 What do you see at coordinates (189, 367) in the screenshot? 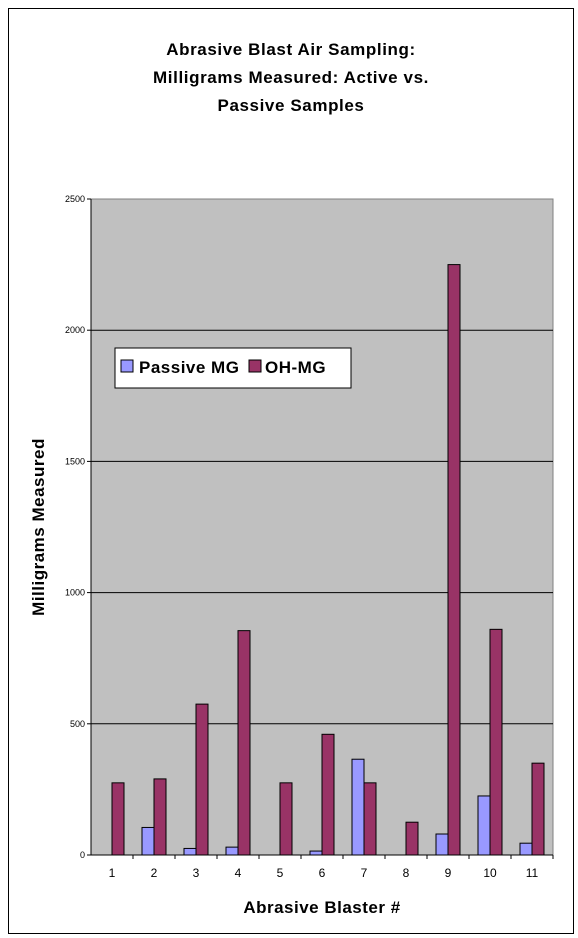
I see `legend-label-passive-mg: Passive MG` at bounding box center [189, 367].